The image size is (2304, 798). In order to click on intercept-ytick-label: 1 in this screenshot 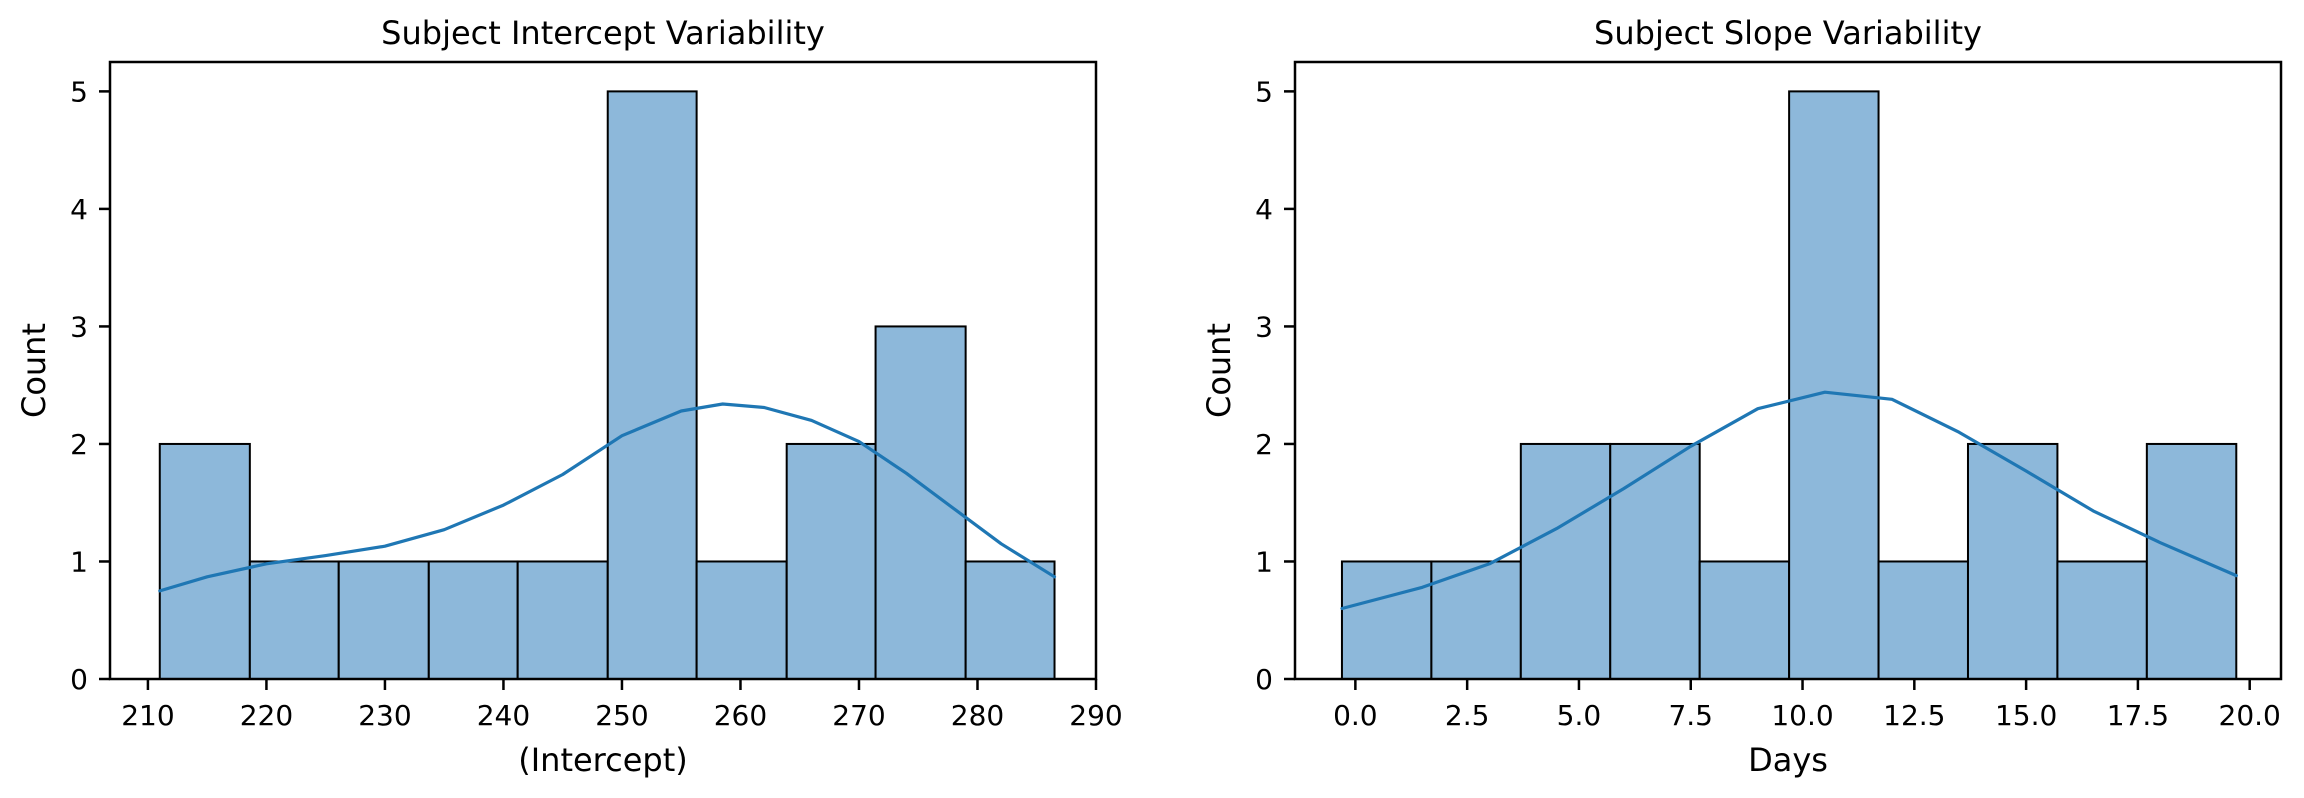, I will do `click(79, 561)`.